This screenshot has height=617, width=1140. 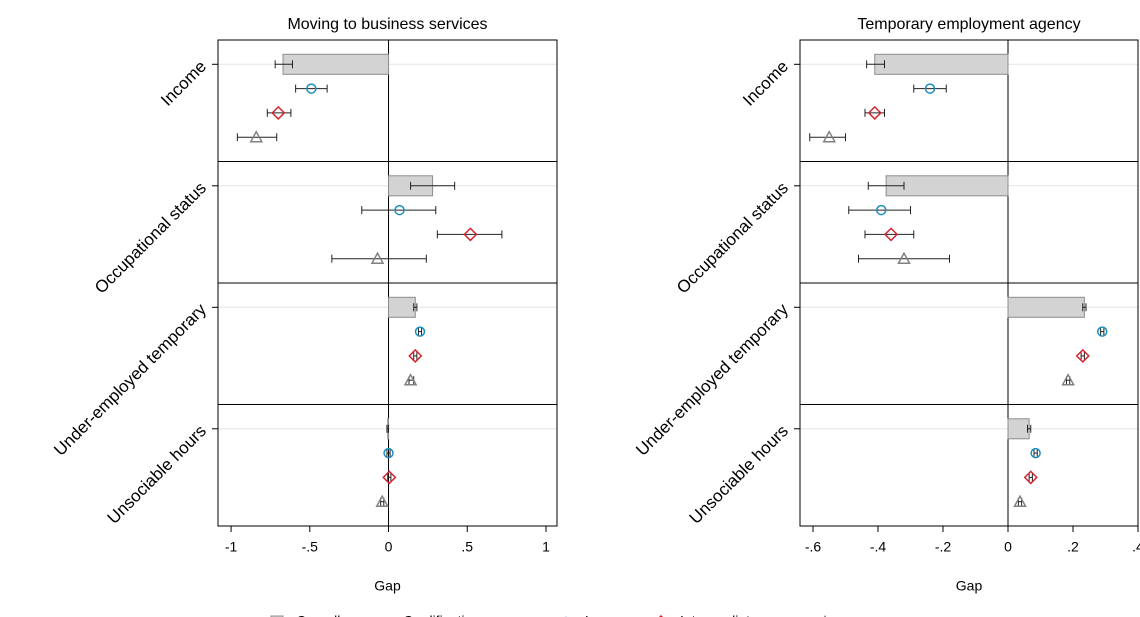 I want to click on x-tick-label: -.6, so click(x=813, y=547).